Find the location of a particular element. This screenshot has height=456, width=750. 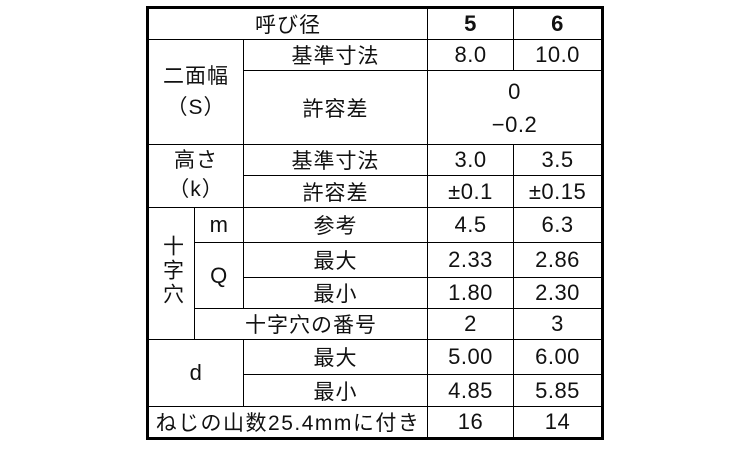

nominal-diameter-label: 呼び径 is located at coordinates (287, 23).